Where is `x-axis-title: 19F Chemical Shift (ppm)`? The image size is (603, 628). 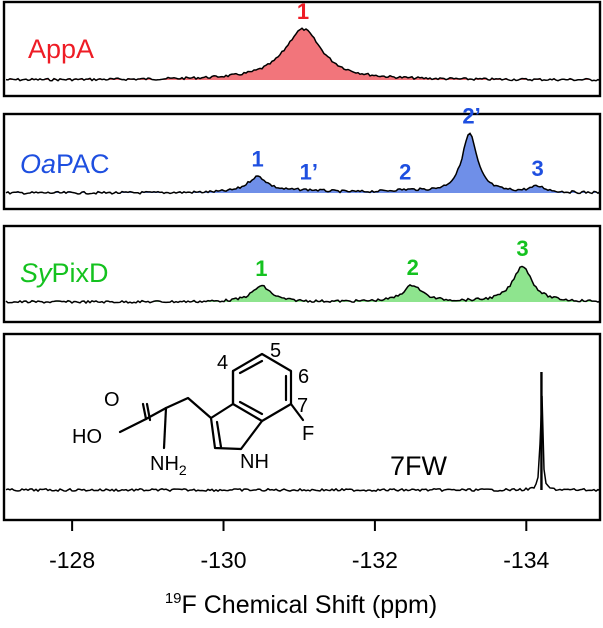 x-axis-title: 19F Chemical Shift (ppm) is located at coordinates (301, 604).